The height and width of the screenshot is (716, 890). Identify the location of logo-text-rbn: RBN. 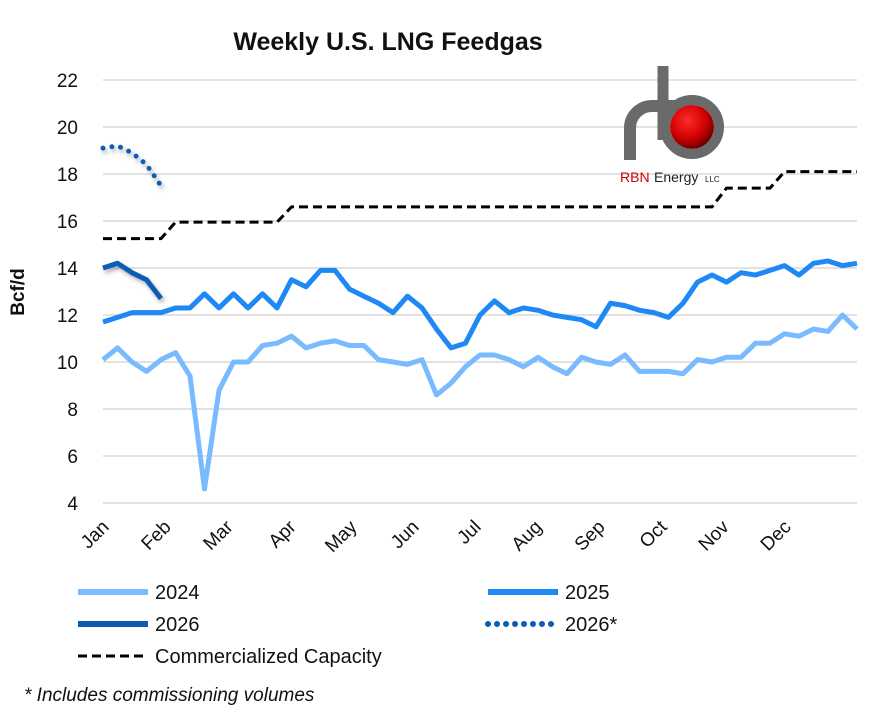
(635, 177).